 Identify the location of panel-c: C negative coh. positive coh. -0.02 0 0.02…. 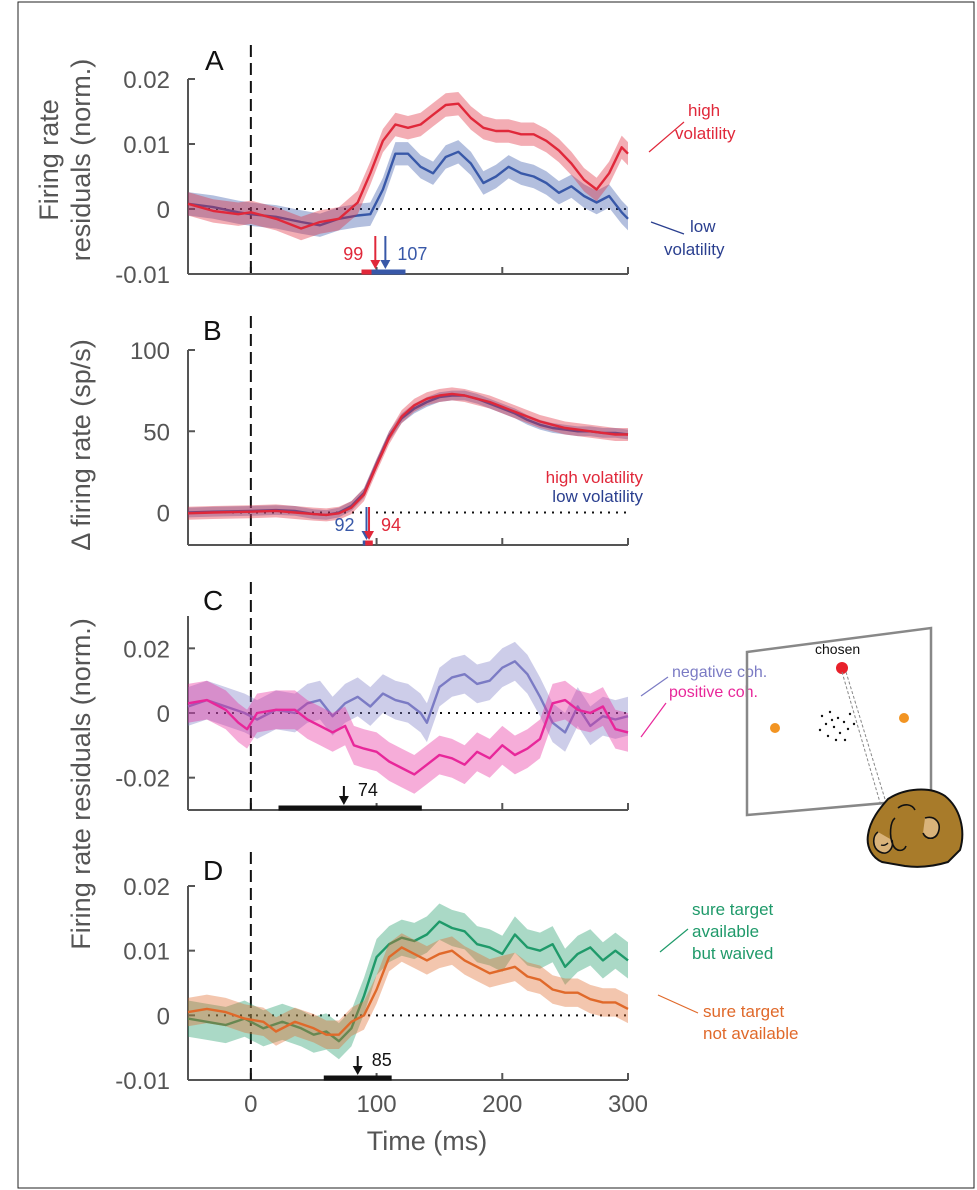
(441, 696).